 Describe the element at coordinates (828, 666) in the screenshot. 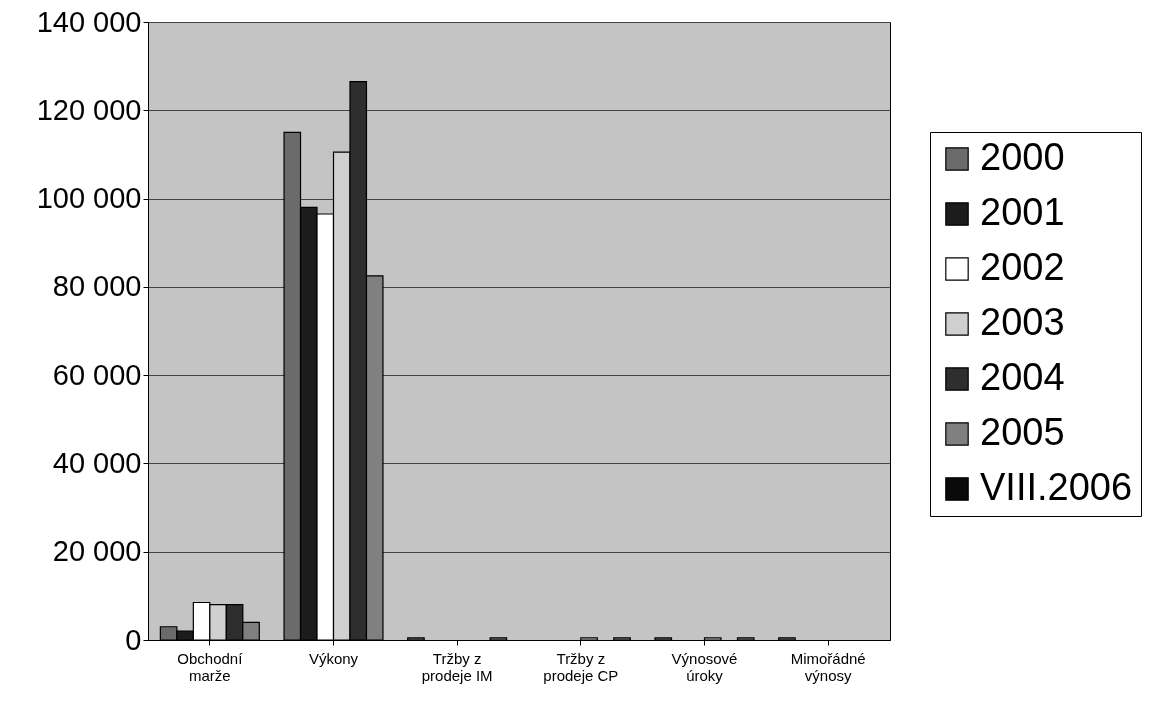

I see `x-tick-label: Mimořádné výnosy` at that location.